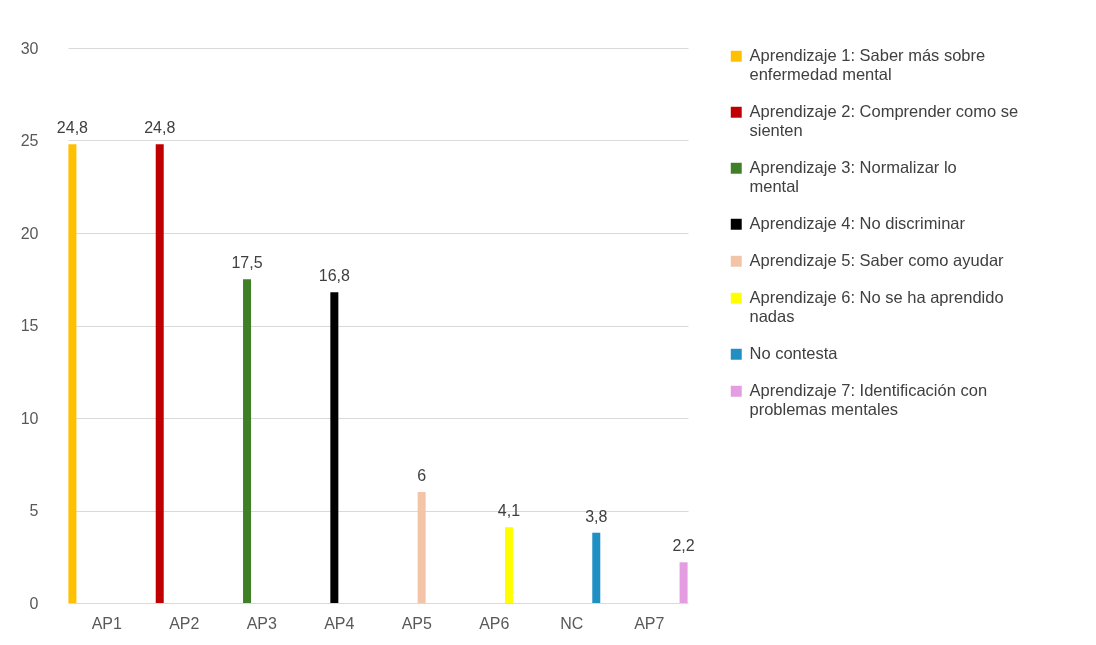  I want to click on x-tick-label: NC, so click(572, 623).